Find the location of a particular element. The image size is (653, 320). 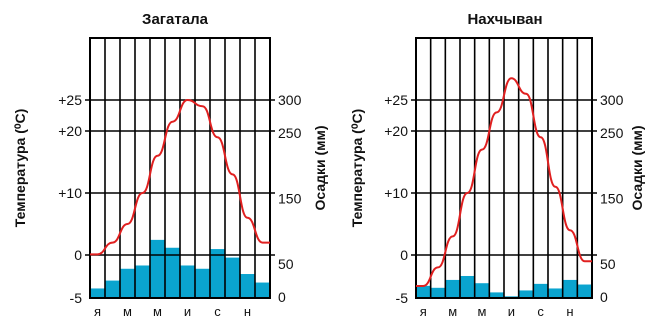

chart-title: Загатала is located at coordinates (175, 19).